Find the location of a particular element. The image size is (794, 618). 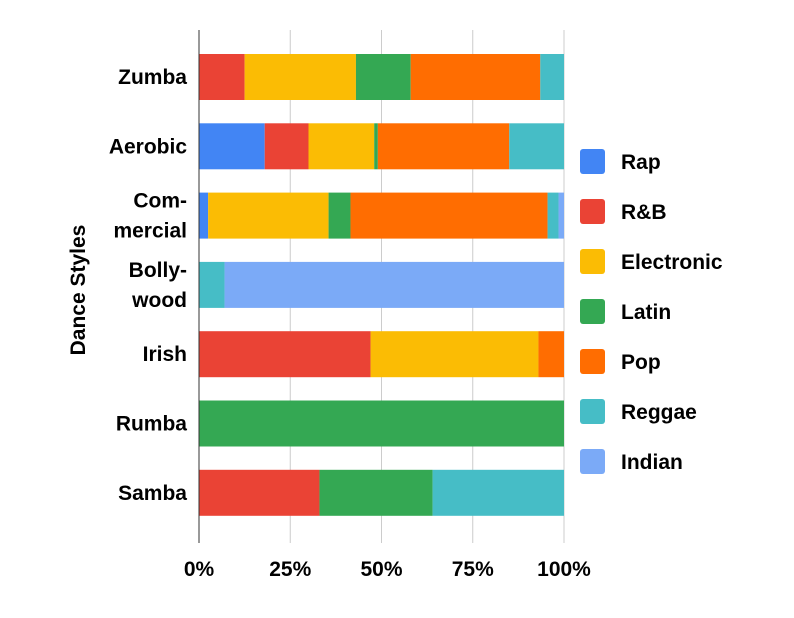

x-tick-labels: 0% 25% 50% 75% 100% is located at coordinates (387, 569).